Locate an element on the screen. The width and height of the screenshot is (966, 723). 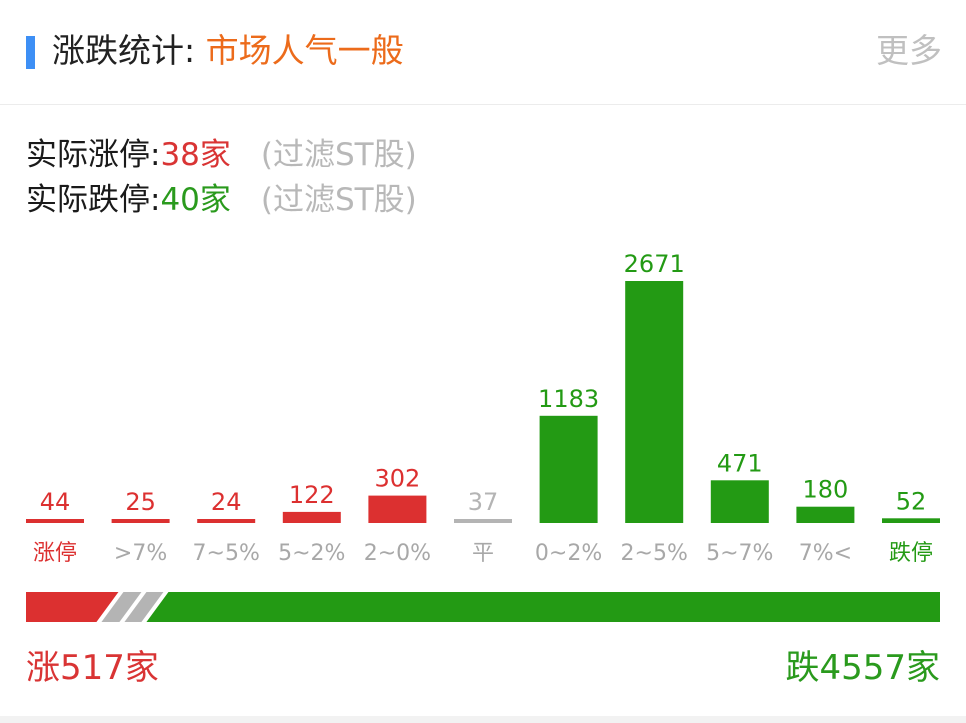
limit-up-filter-note: (过滤ST股) is located at coordinates (338, 155).